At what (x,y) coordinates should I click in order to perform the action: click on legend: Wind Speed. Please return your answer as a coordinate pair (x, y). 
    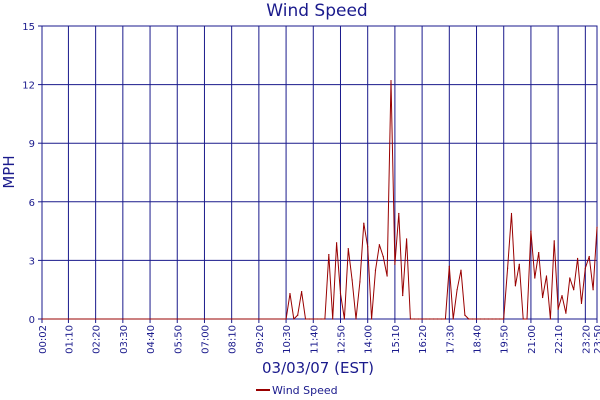
    Looking at the image, I should click on (297, 390).